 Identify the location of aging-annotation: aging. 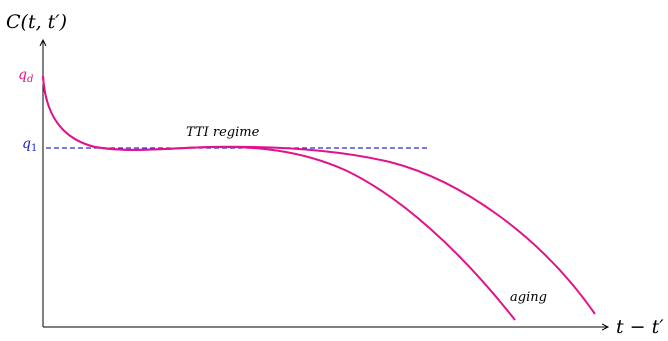
(528, 297).